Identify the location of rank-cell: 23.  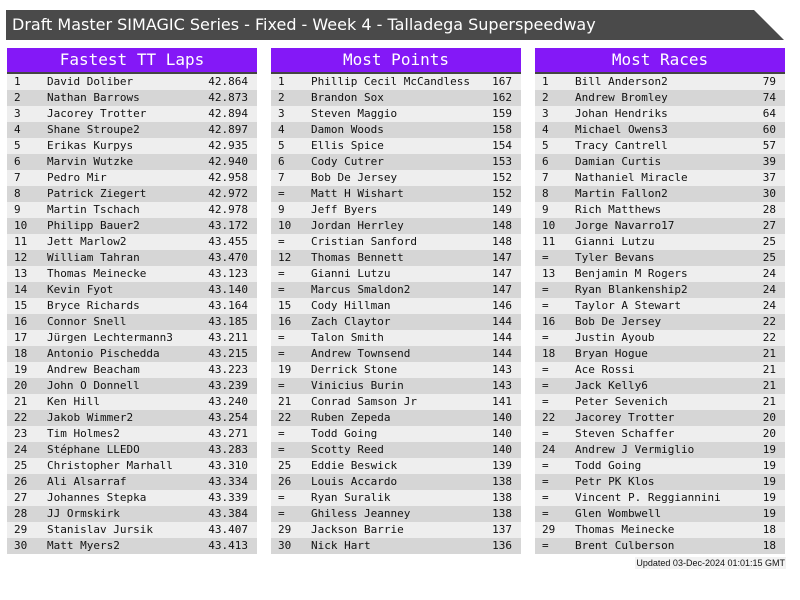
(21, 433).